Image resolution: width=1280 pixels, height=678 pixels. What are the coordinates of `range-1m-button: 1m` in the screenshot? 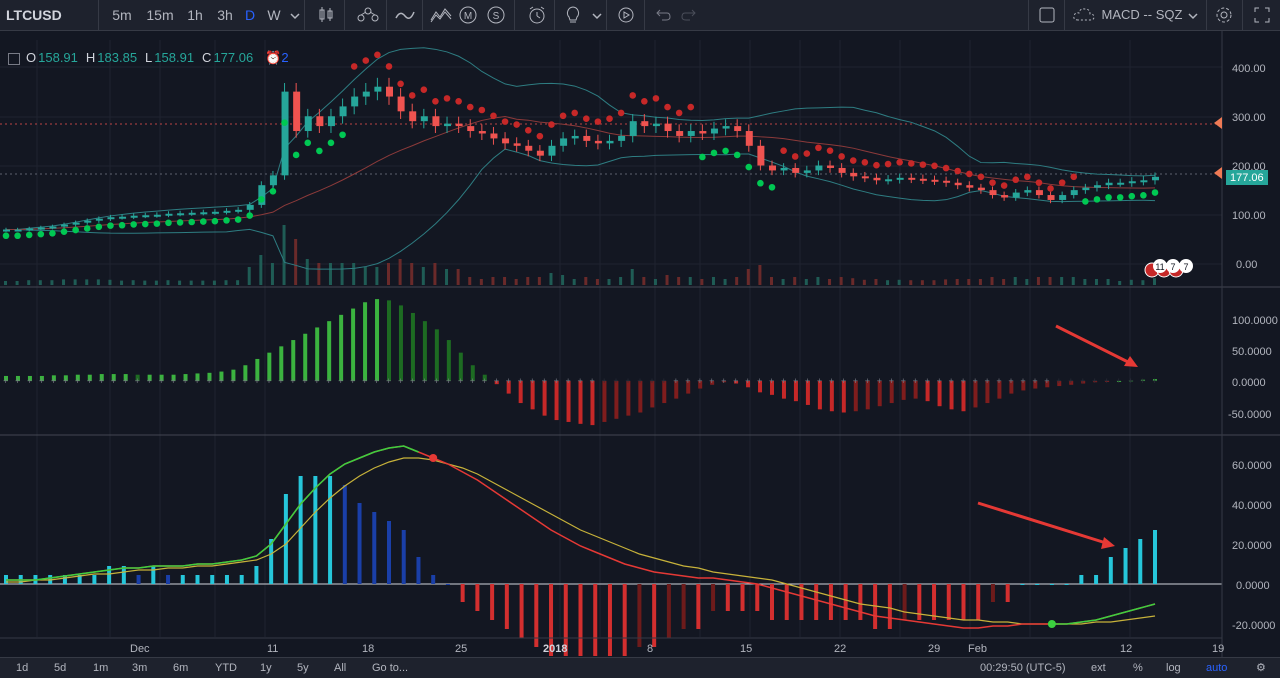 It's located at (101, 668).